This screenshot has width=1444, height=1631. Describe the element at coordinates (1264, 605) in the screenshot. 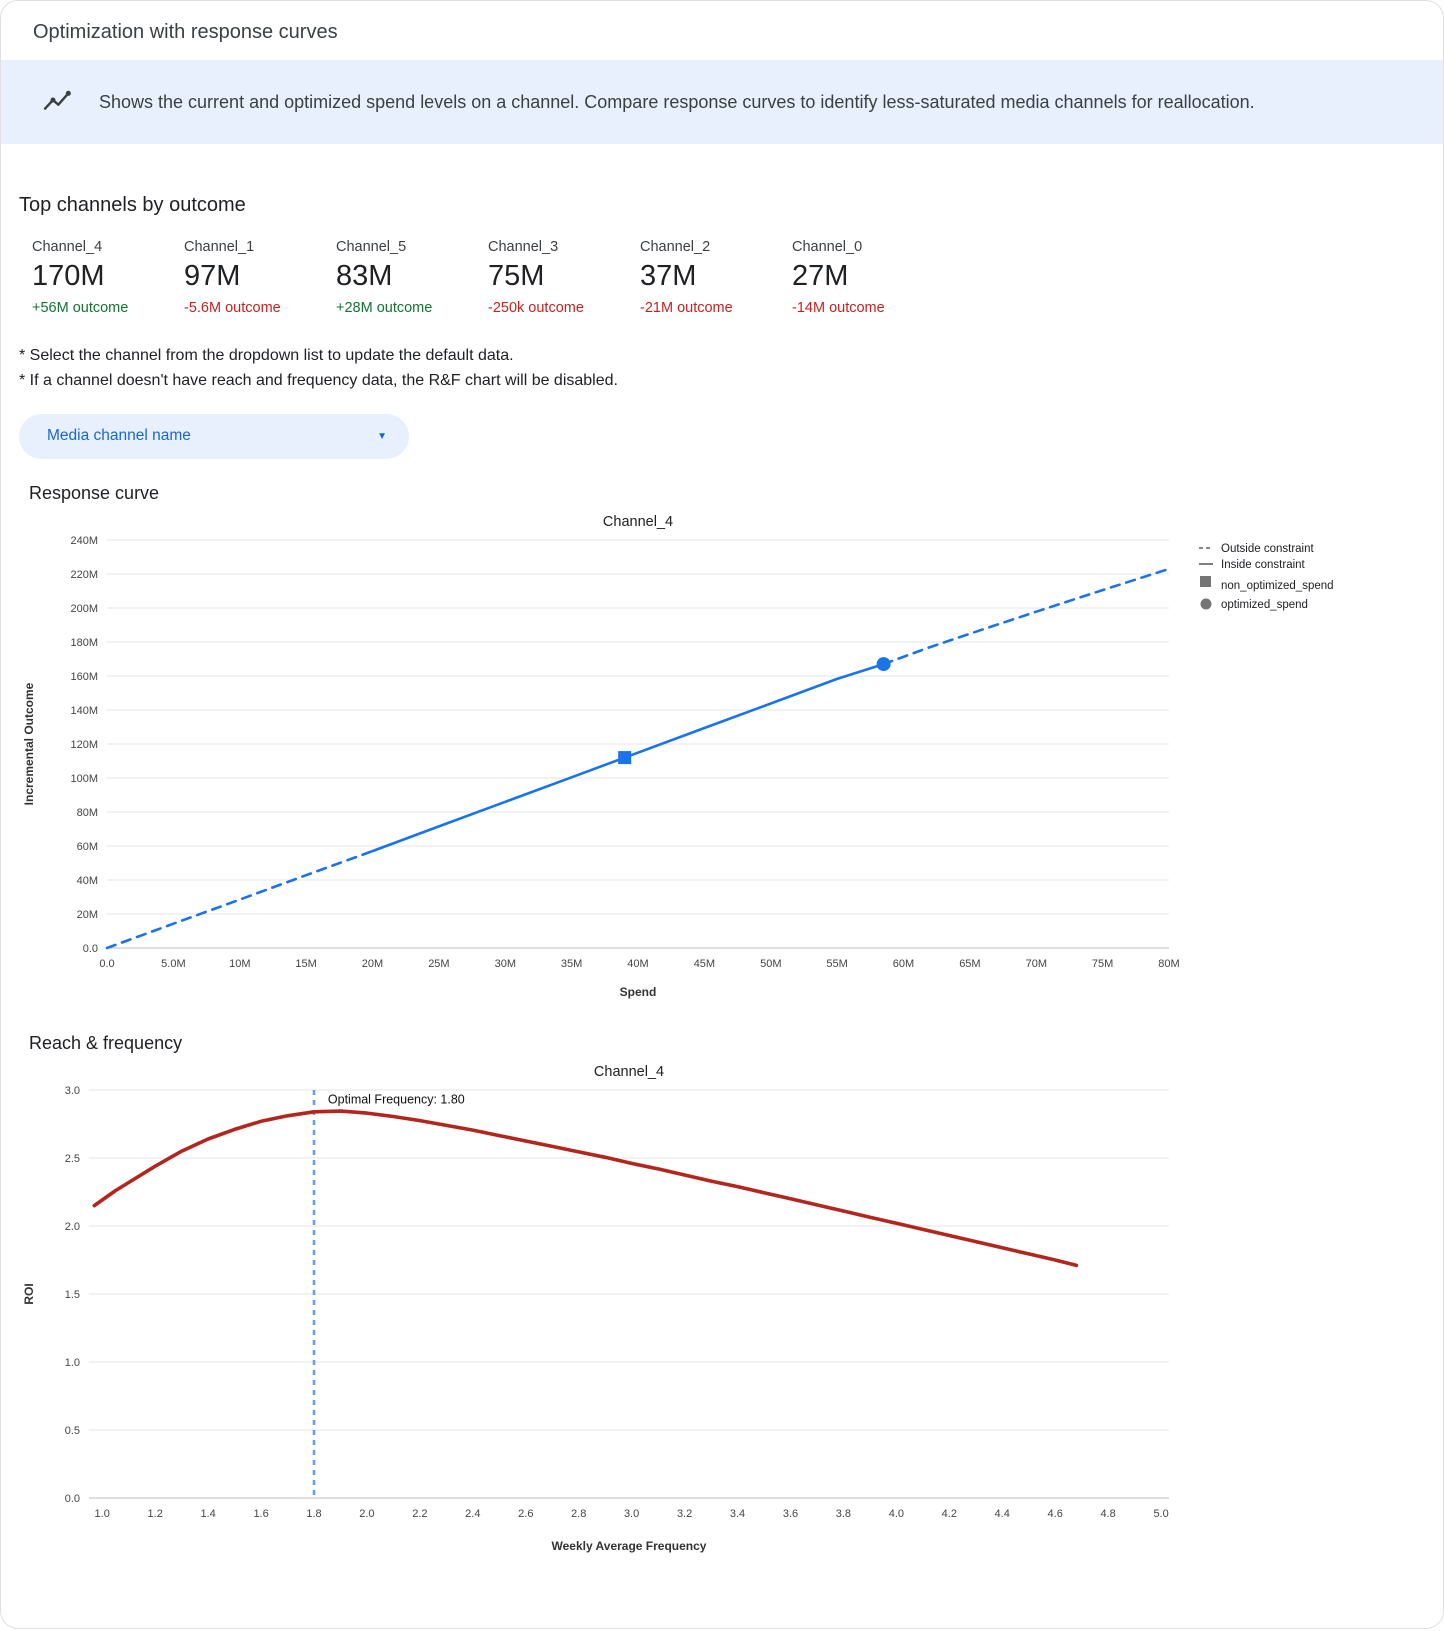

I see `legend-label: optimized_spend` at that location.